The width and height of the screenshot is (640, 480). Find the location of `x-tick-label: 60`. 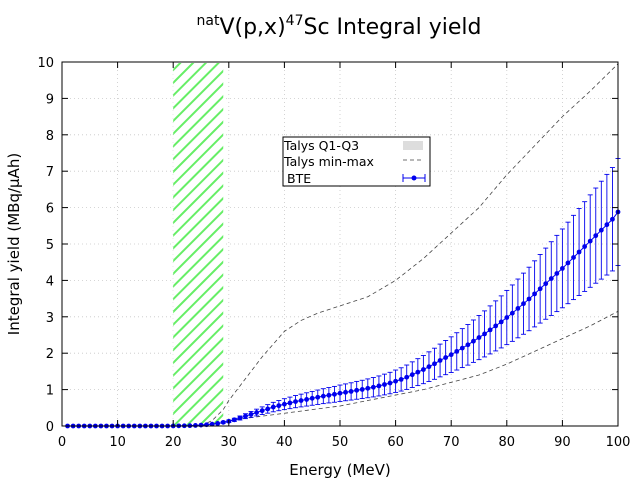

x-tick-label: 60 is located at coordinates (395, 442).